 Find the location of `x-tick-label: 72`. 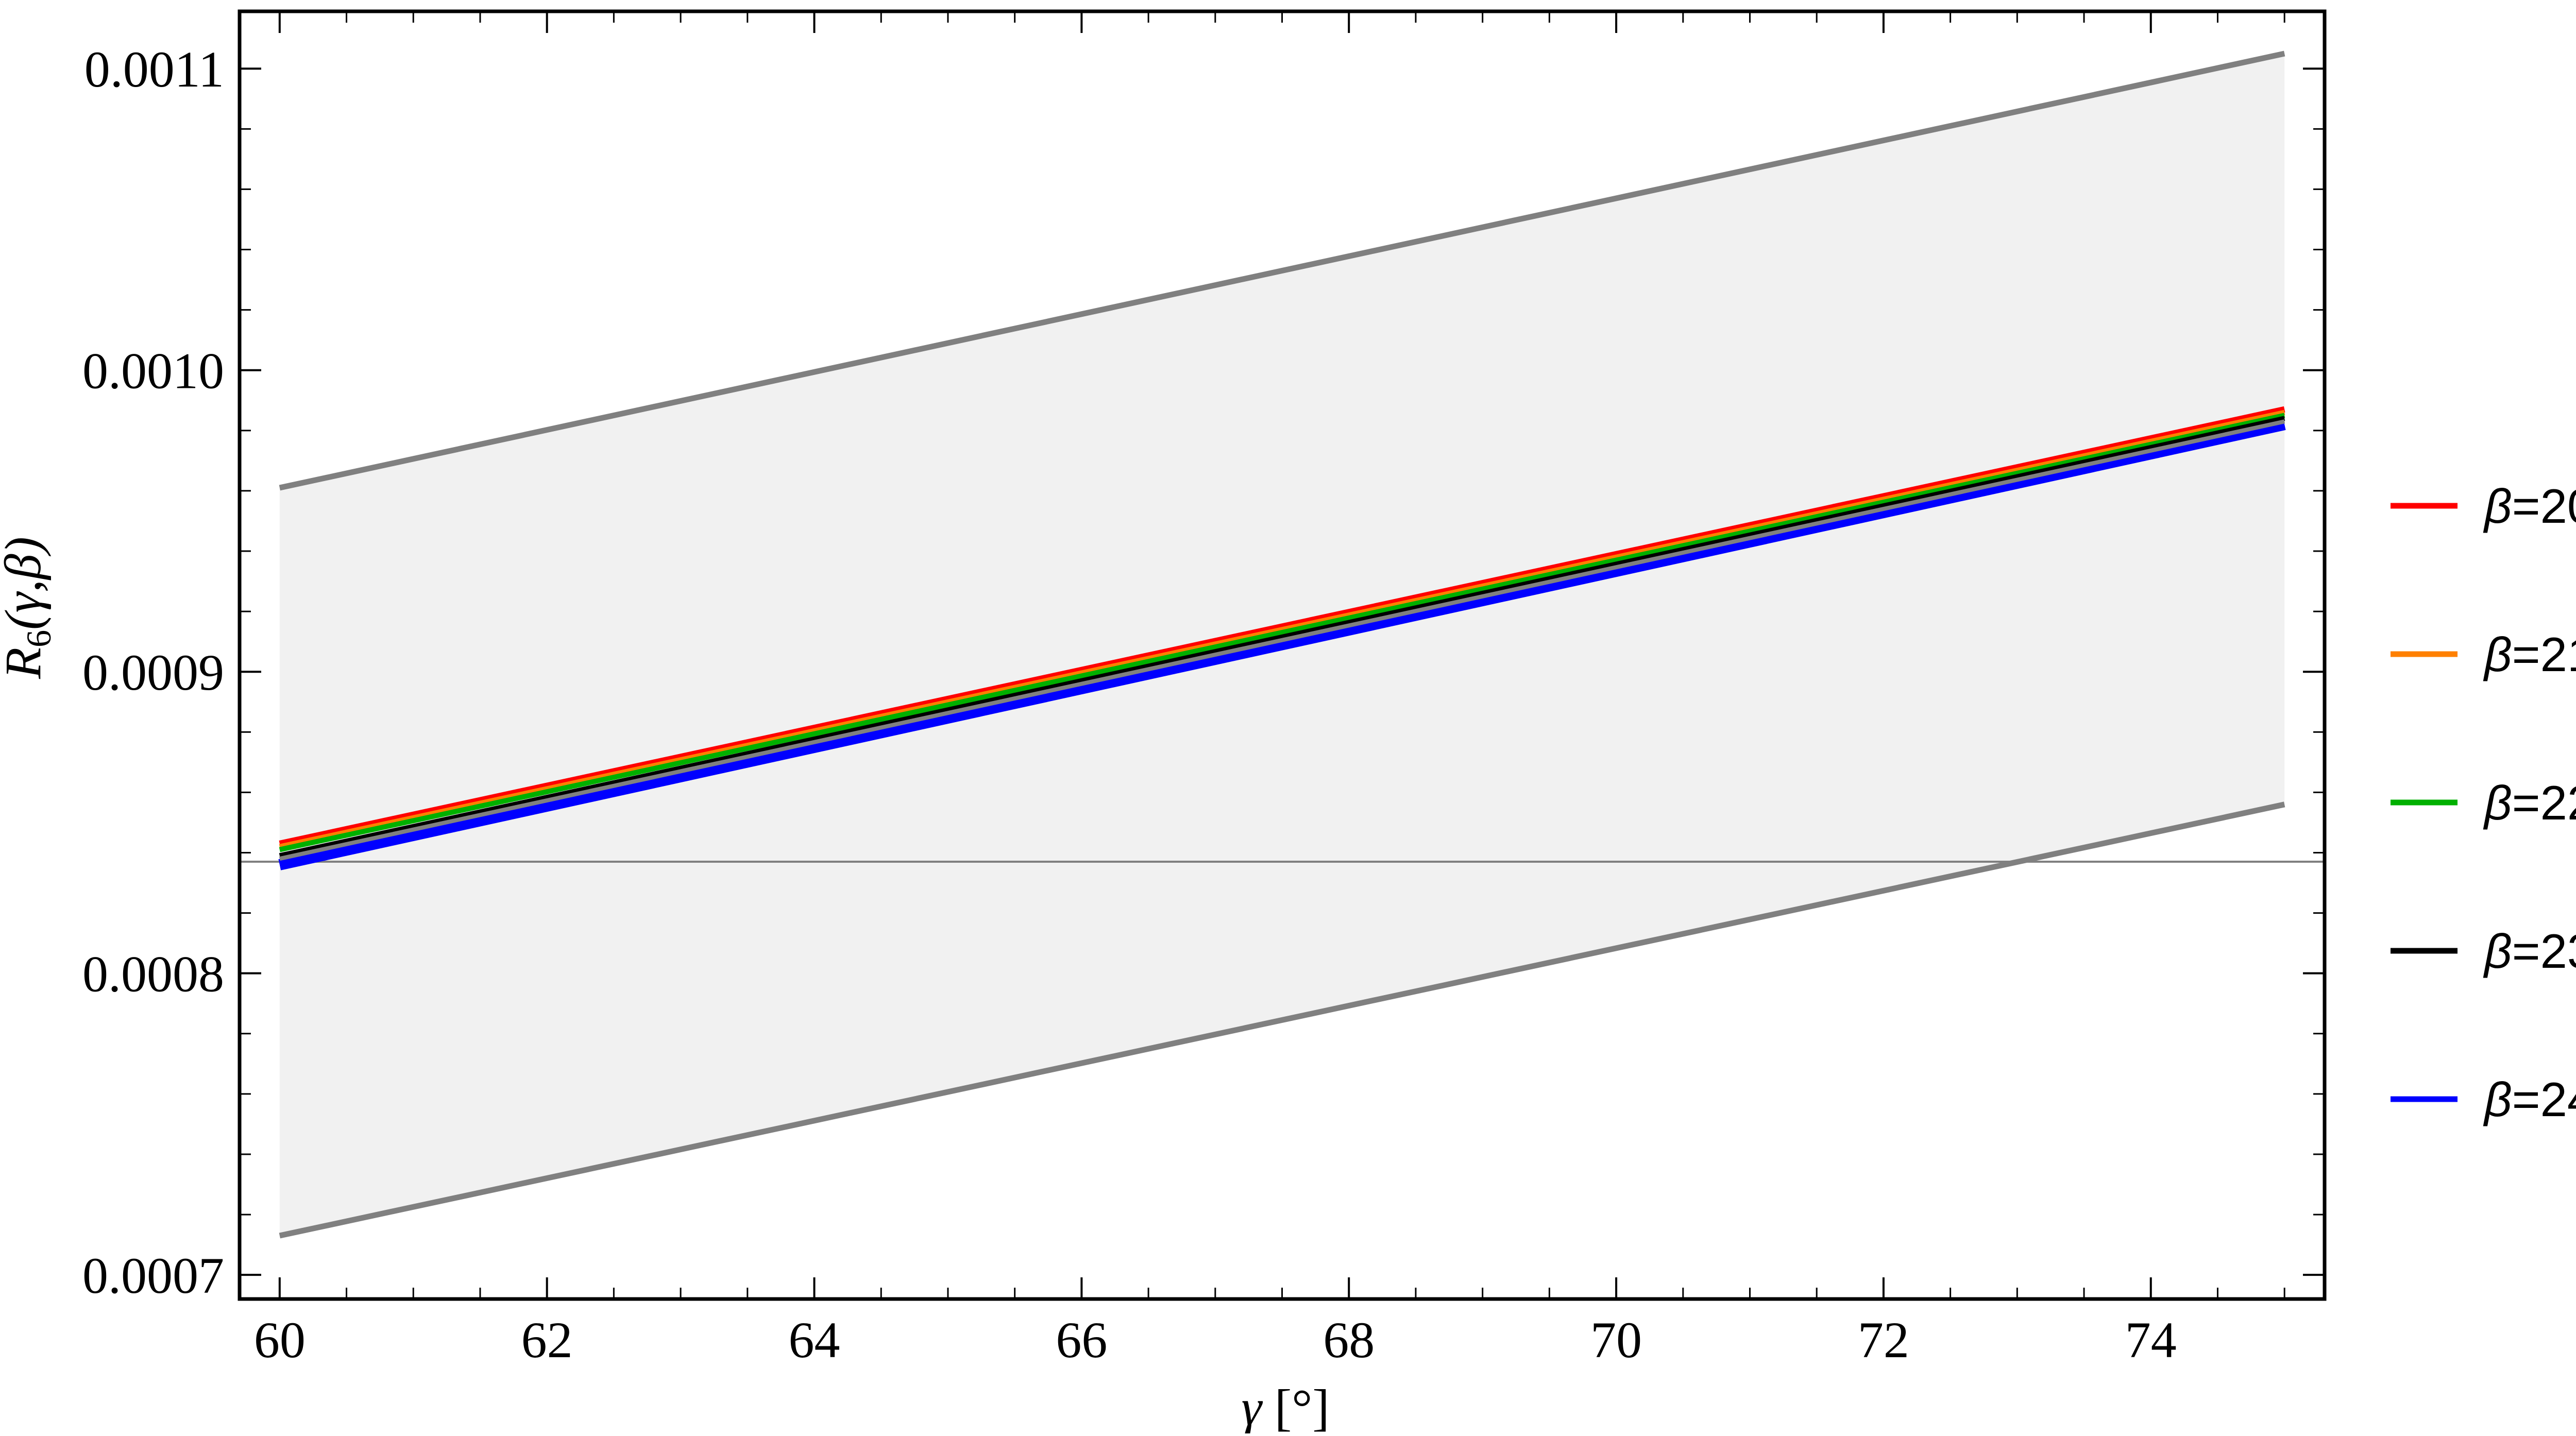

x-tick-label: 72 is located at coordinates (1883, 1340).